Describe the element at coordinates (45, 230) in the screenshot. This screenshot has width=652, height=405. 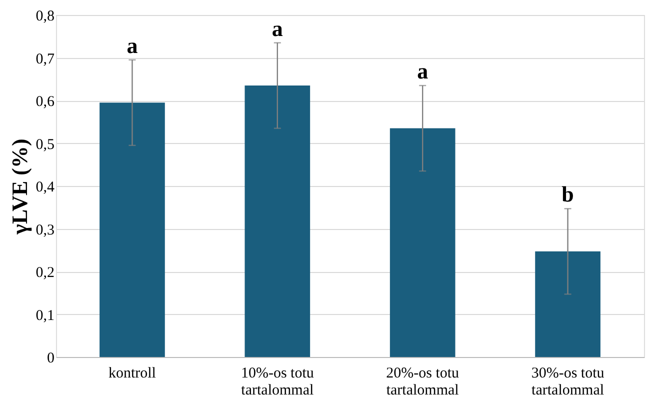
I see `y-tick-label: 0,3` at that location.